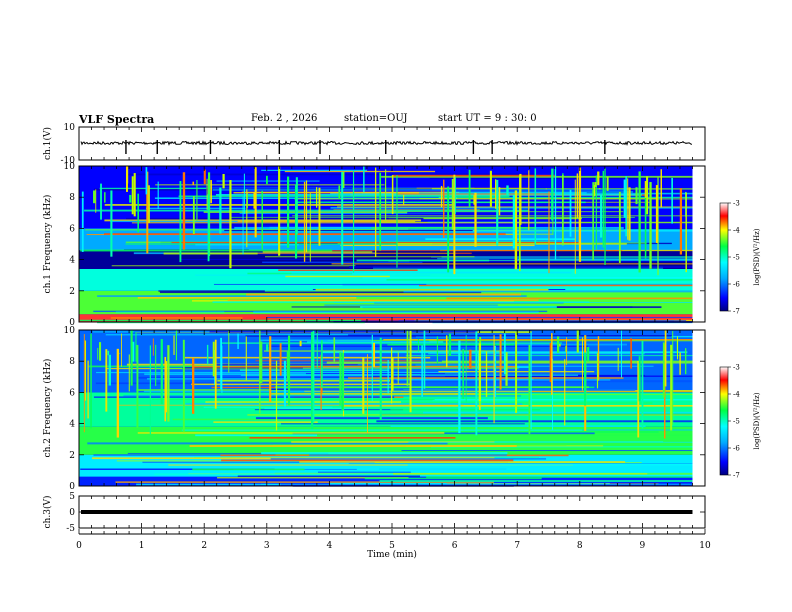 This screenshot has height=612, width=792. What do you see at coordinates (736, 476) in the screenshot?
I see `ch2-spectrogram-colorbar-tick-label: -7` at bounding box center [736, 476].